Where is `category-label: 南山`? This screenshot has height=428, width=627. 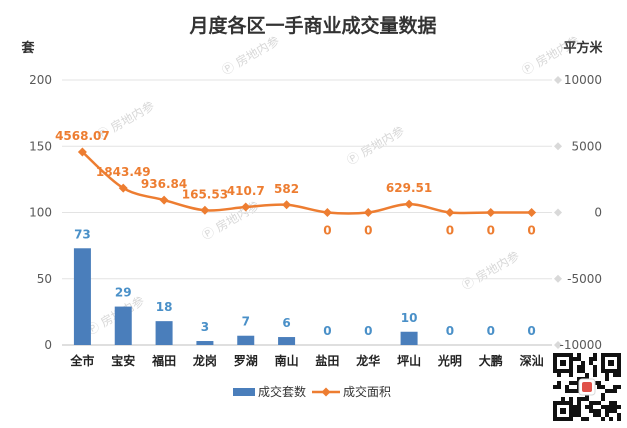
category-label: 南山 is located at coordinates (287, 360).